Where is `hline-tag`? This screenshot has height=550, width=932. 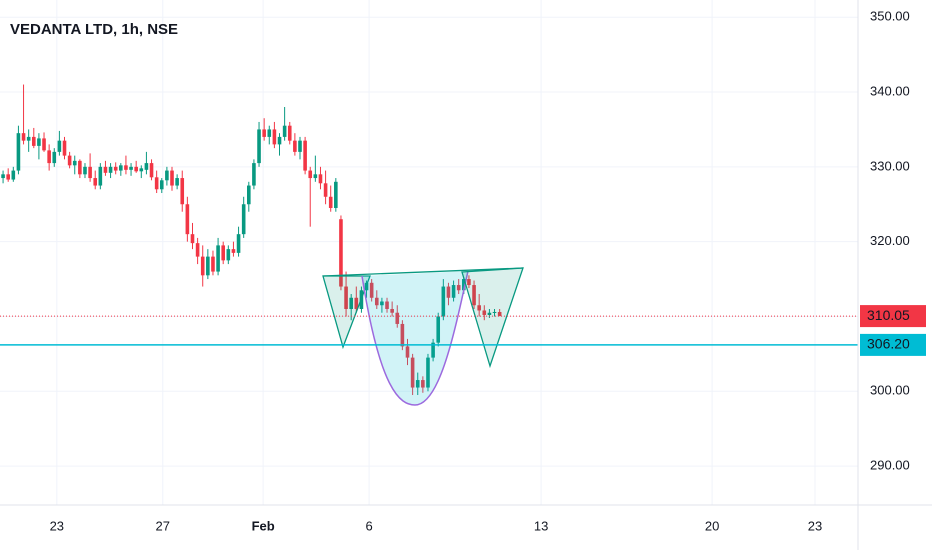
hline-tag is located at coordinates (893, 344).